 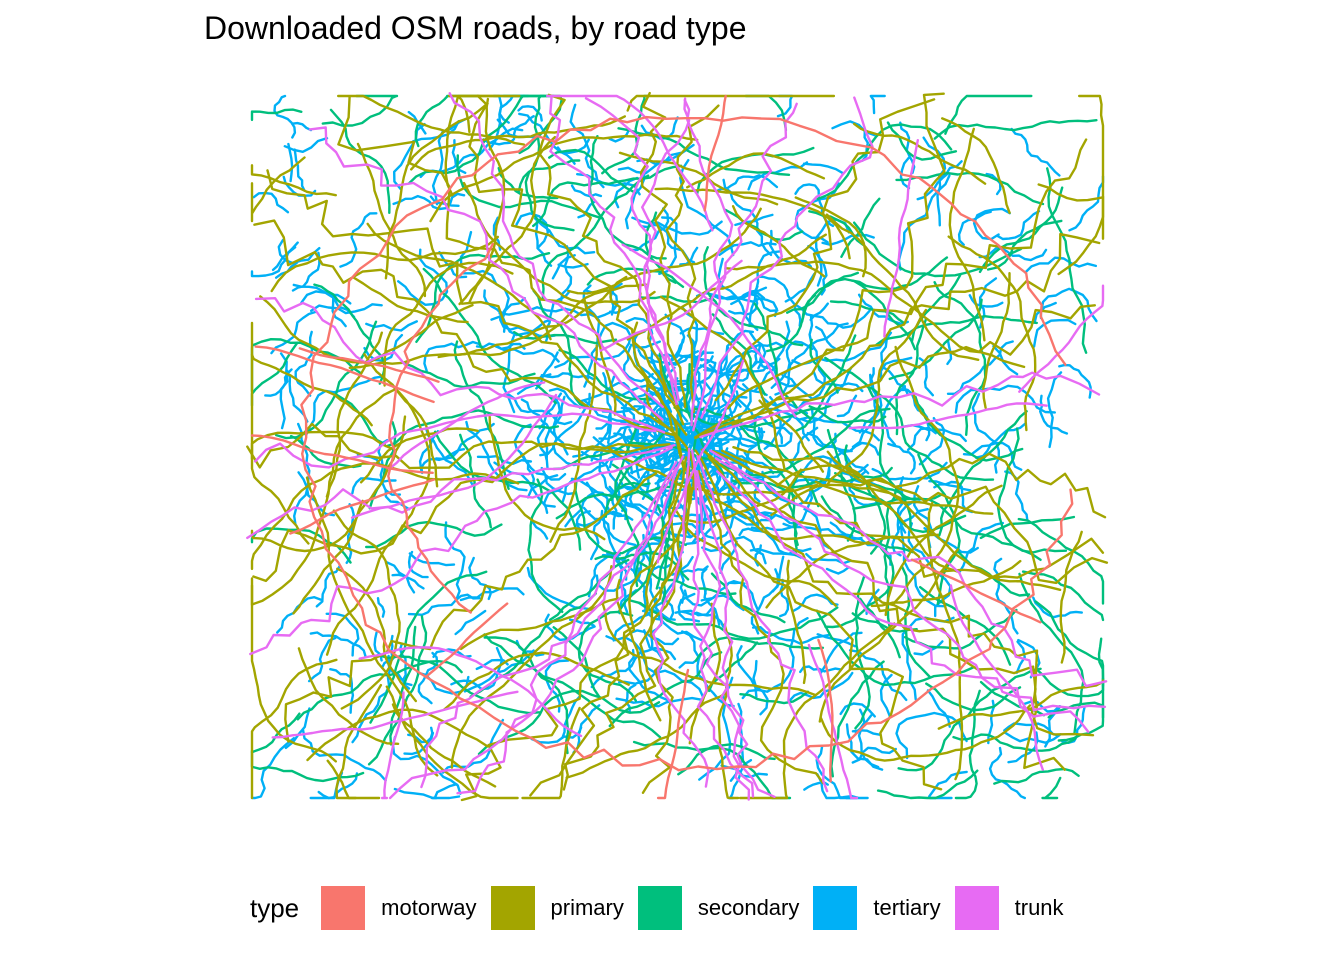 What do you see at coordinates (275, 907) in the screenshot?
I see `legend-title: type` at bounding box center [275, 907].